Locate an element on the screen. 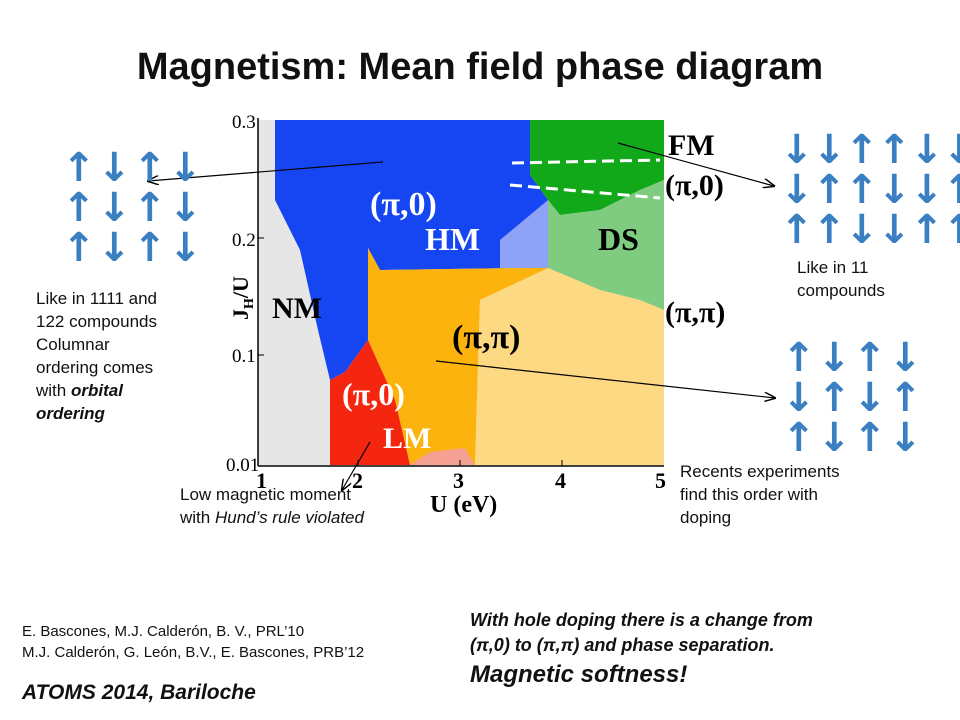  magnetic-softness: Magnetic softness! is located at coordinates (579, 674).